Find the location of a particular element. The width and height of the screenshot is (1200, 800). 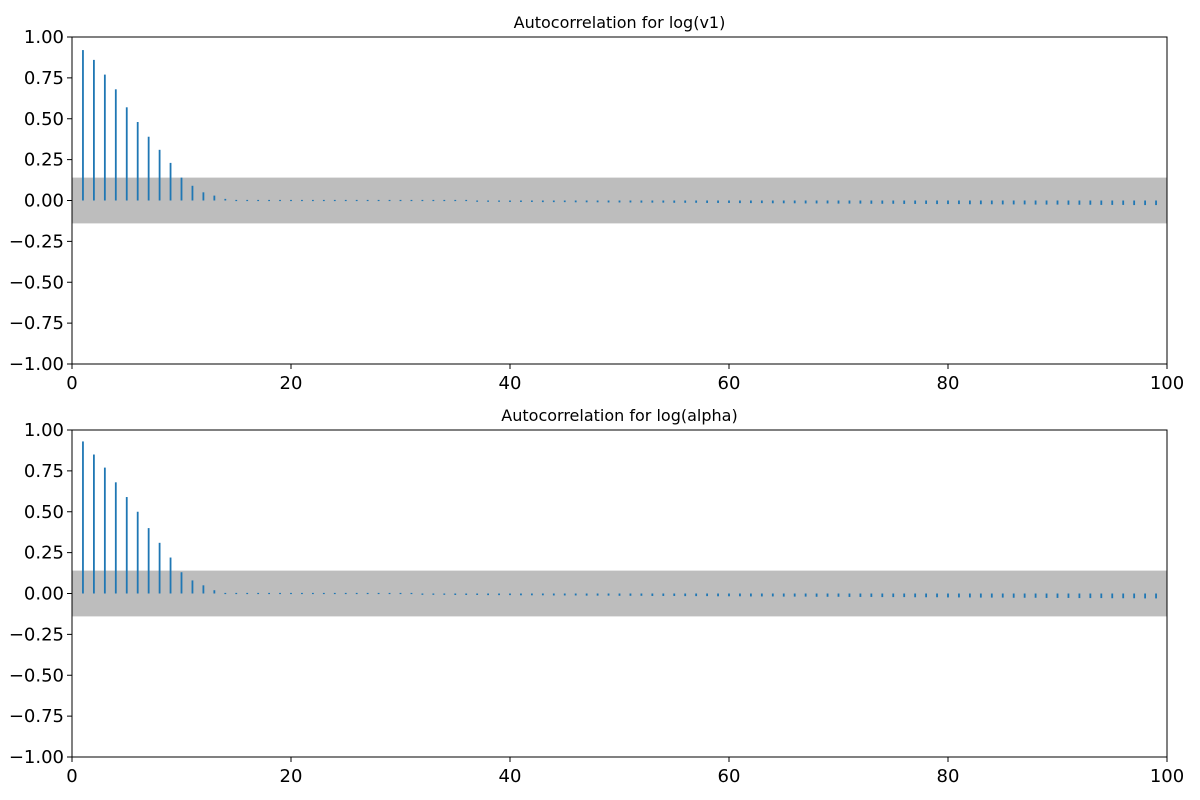

y-tick-label: −1.00 is located at coordinates (36, 364).